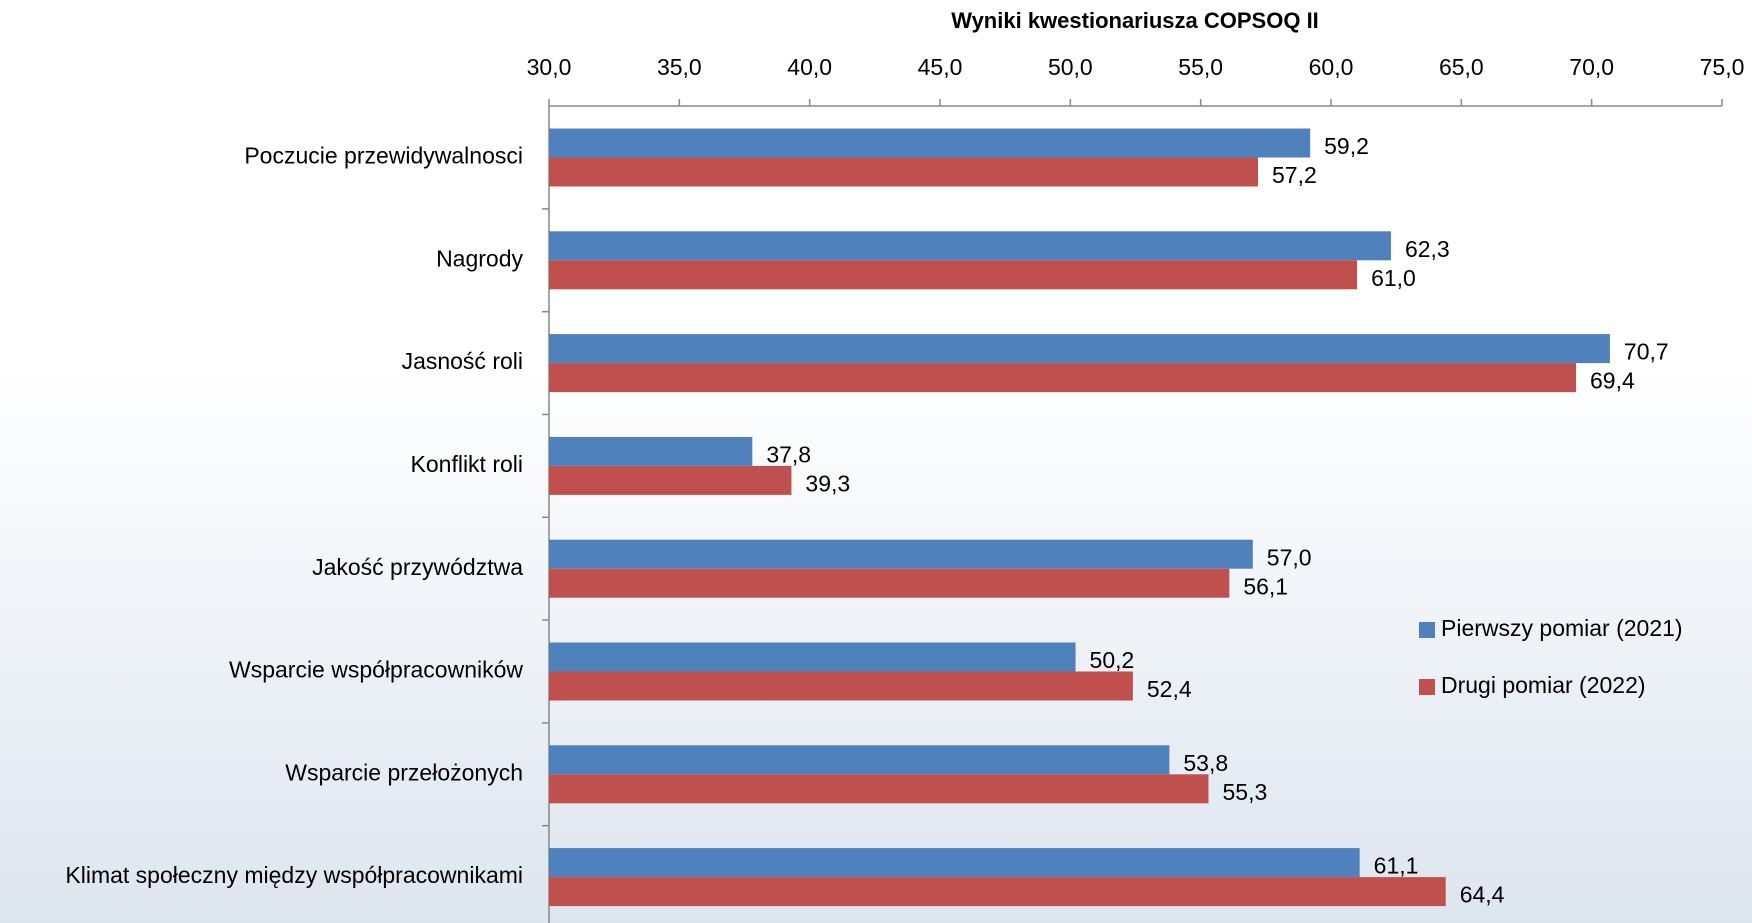 The image size is (1752, 923). What do you see at coordinates (940, 67) in the screenshot?
I see `x-tick-label: 45,0` at bounding box center [940, 67].